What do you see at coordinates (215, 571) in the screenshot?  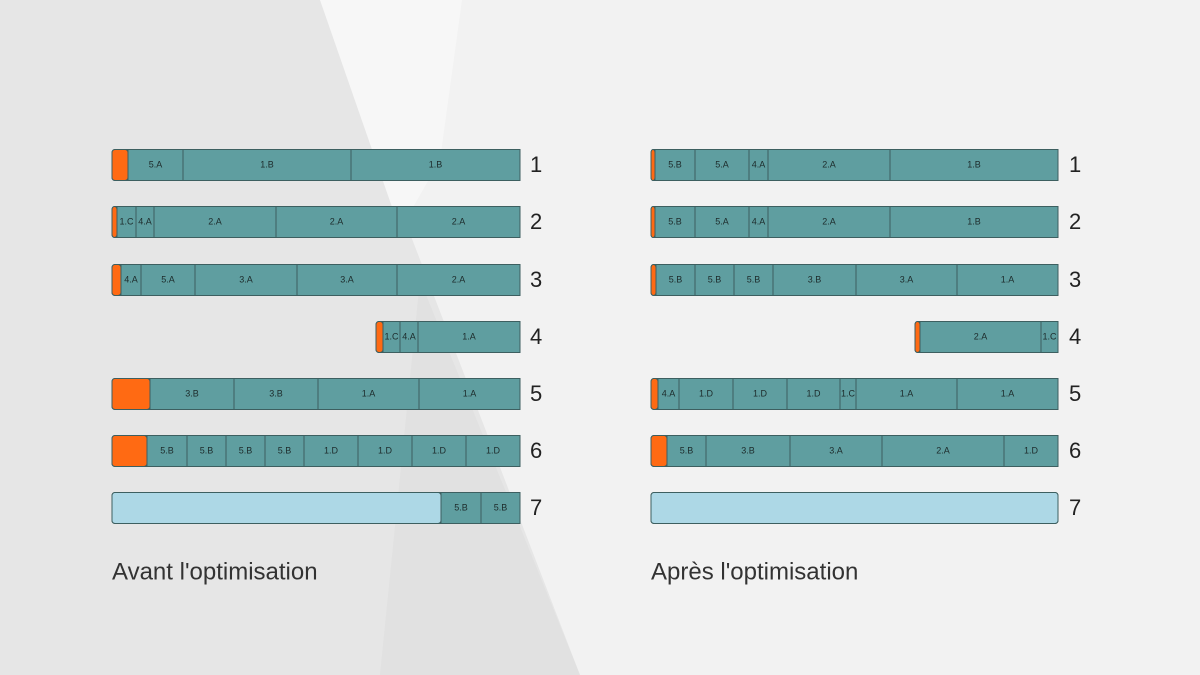 I see `panel-caption: Avant l'optimisation` at bounding box center [215, 571].